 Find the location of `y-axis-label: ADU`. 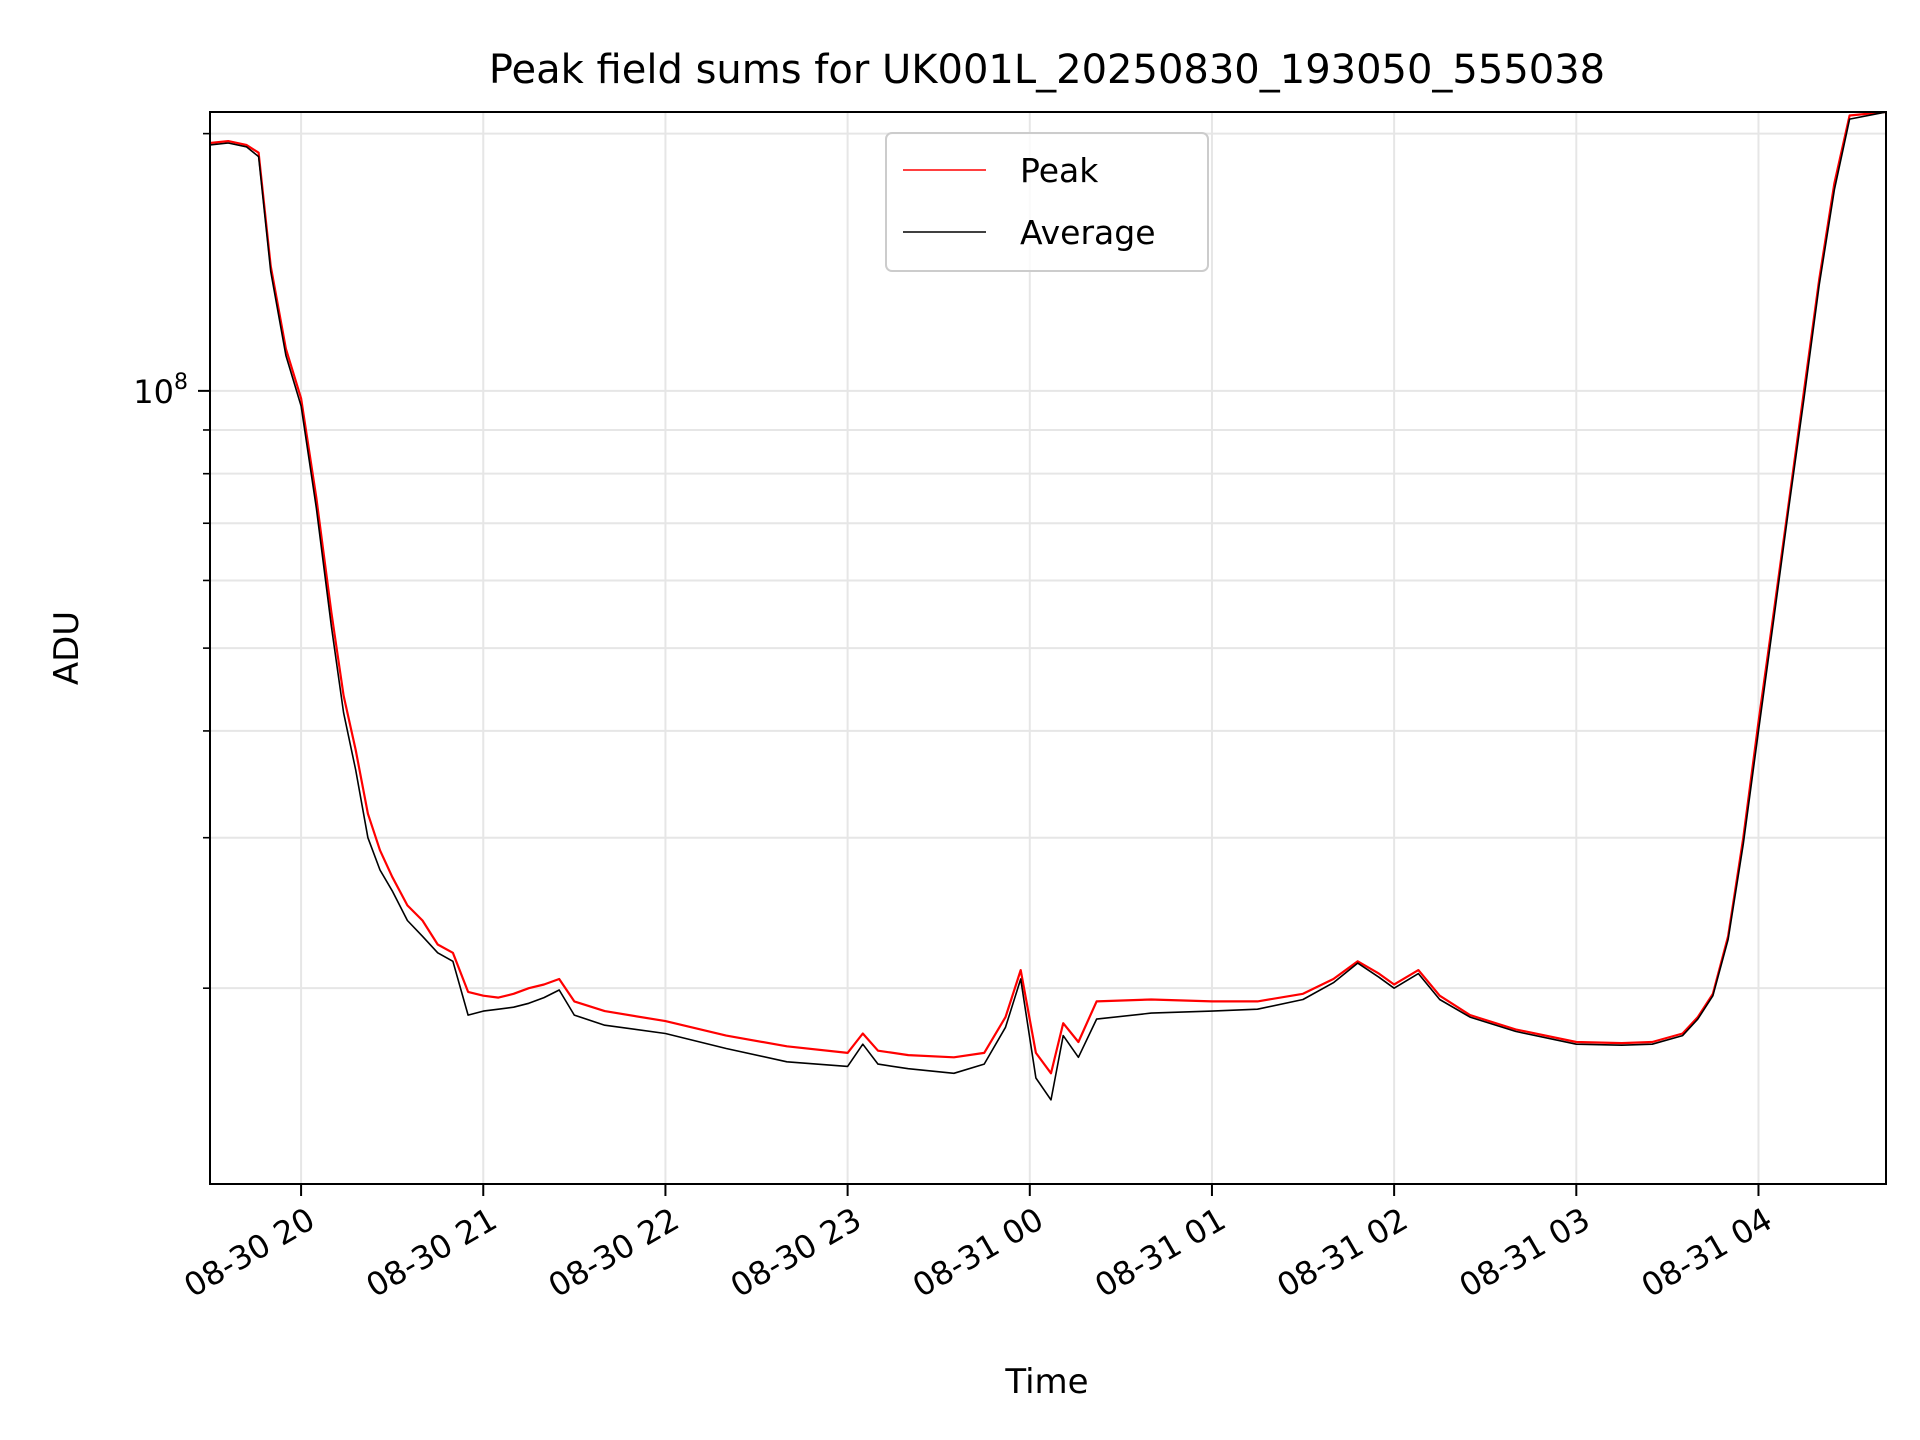

y-axis-label: ADU is located at coordinates (67, 648).